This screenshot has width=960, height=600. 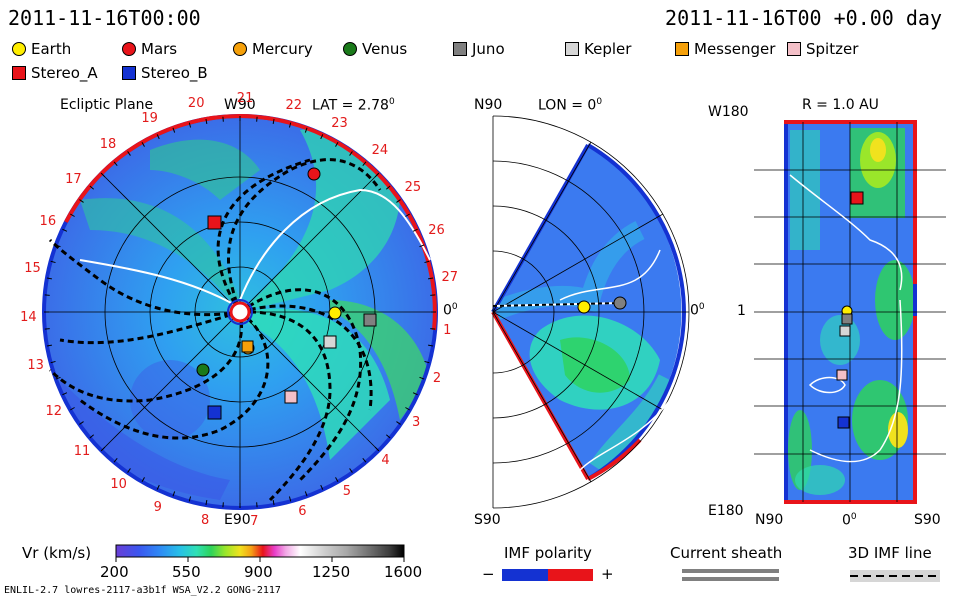 I want to click on stereo-a-icon-map, so click(x=857, y=198).